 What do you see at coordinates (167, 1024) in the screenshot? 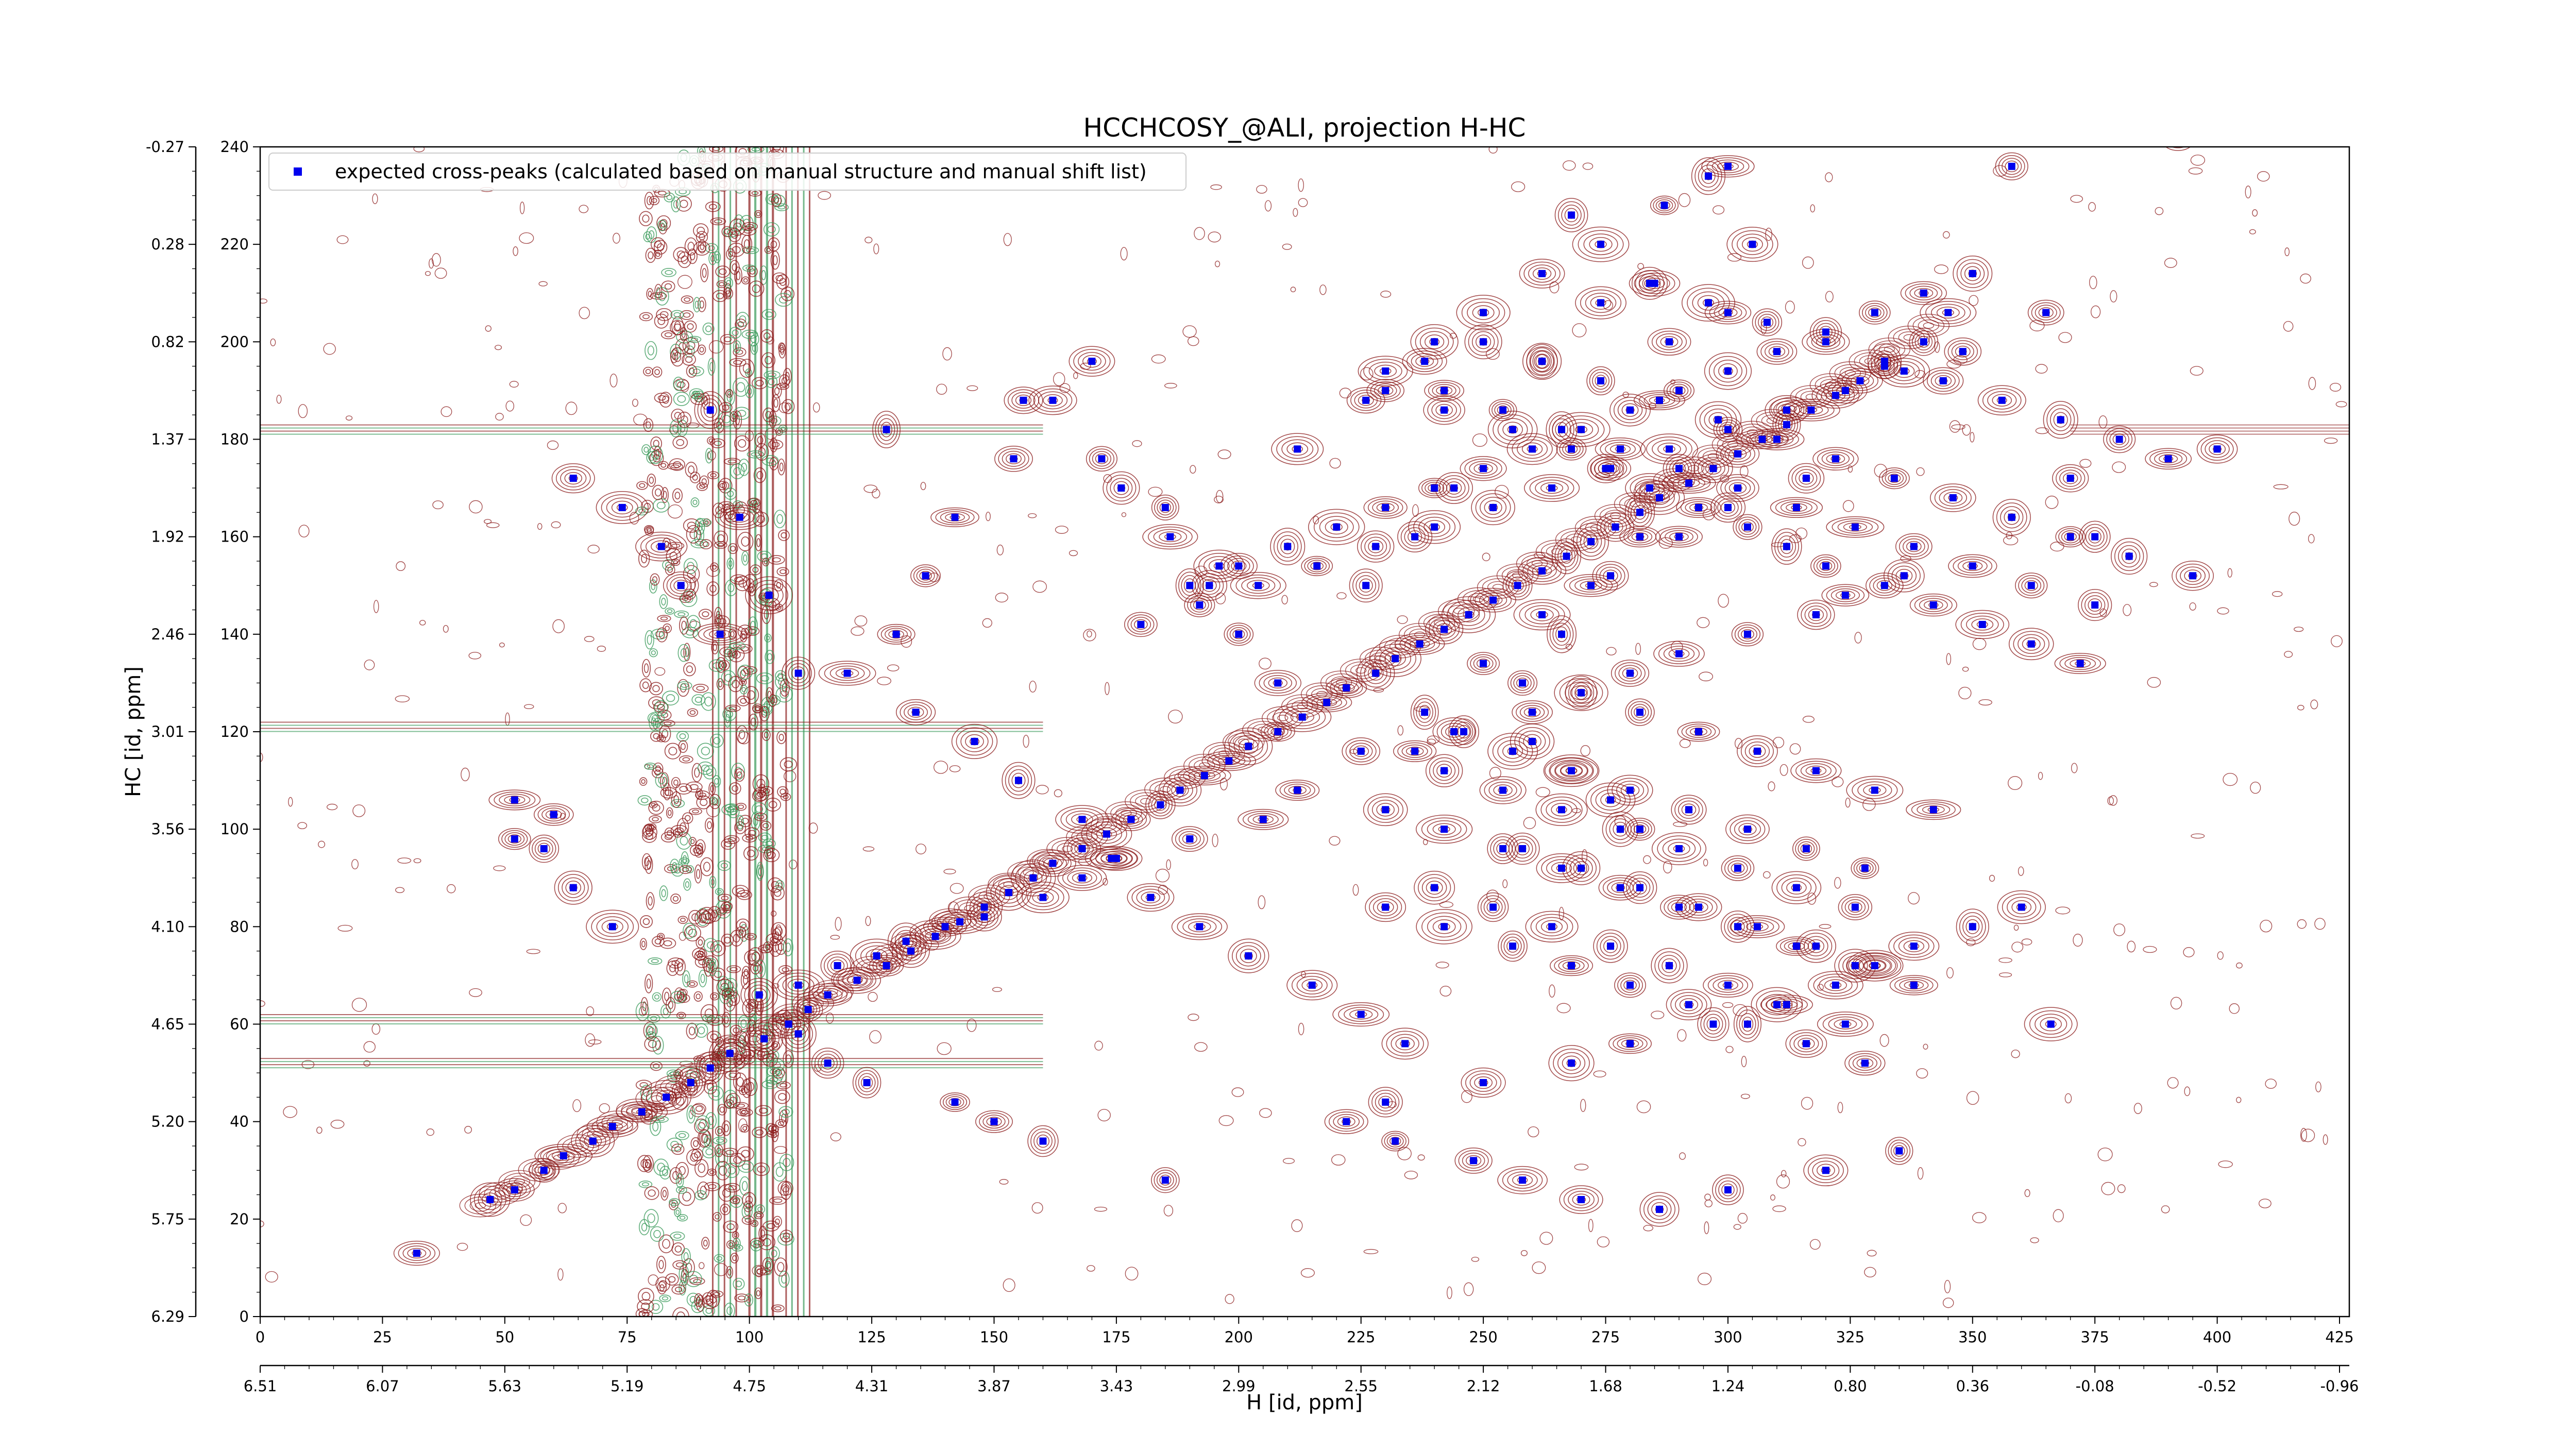
I see `y-ppm-tick-label: 4.65` at bounding box center [167, 1024].